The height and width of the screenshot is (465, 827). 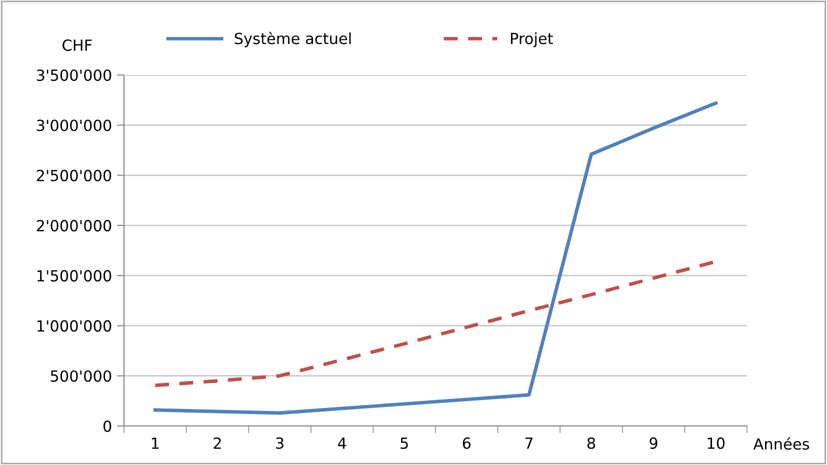 I want to click on y-tick-label: 1'000'000, so click(x=74, y=326).